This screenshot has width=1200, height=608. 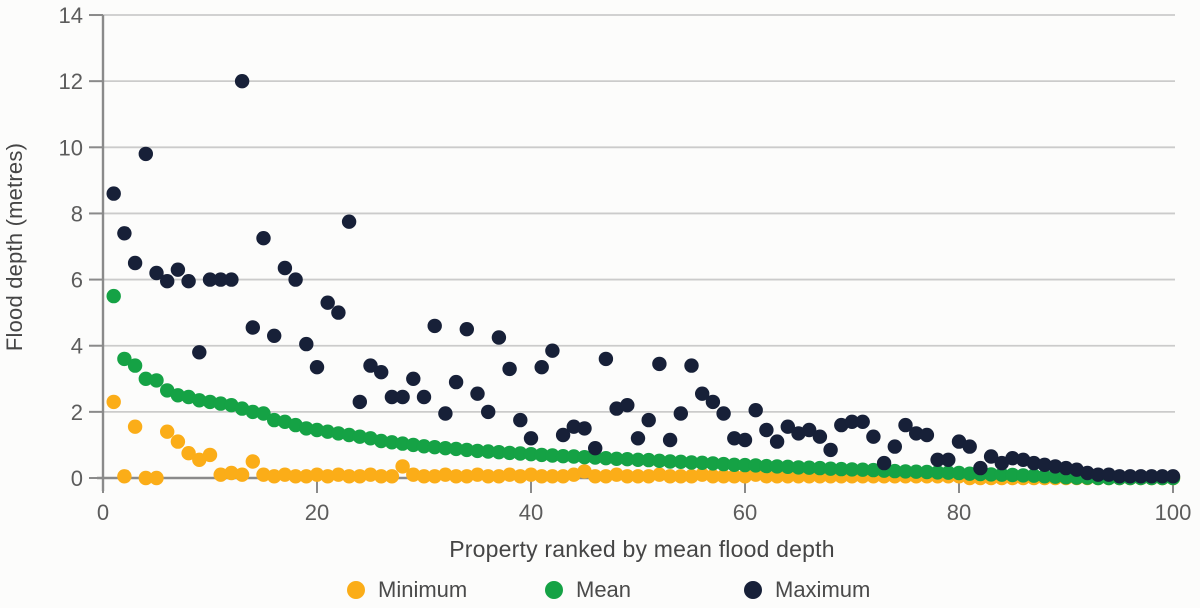 What do you see at coordinates (77, 346) in the screenshot?
I see `y-tick-label: 4` at bounding box center [77, 346].